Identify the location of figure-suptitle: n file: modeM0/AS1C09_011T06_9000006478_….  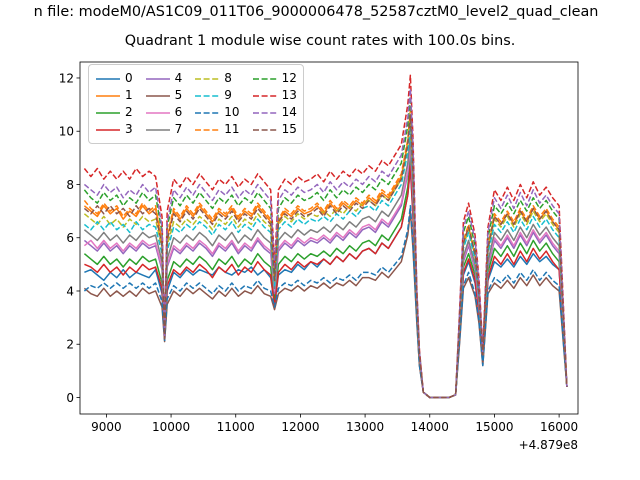
(320, 12).